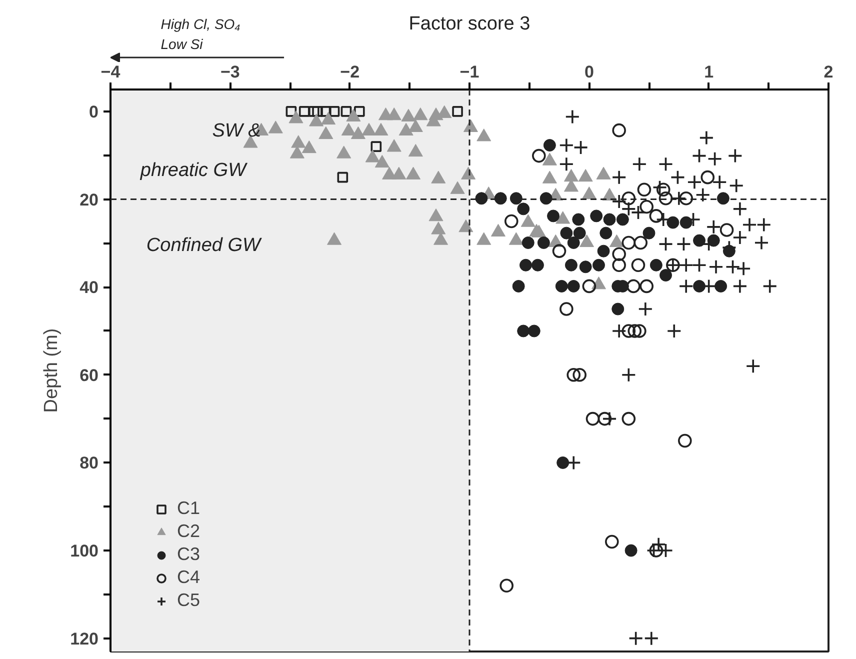 This screenshot has width=856, height=659. I want to click on x-axis-title: Factor score 3, so click(469, 24).